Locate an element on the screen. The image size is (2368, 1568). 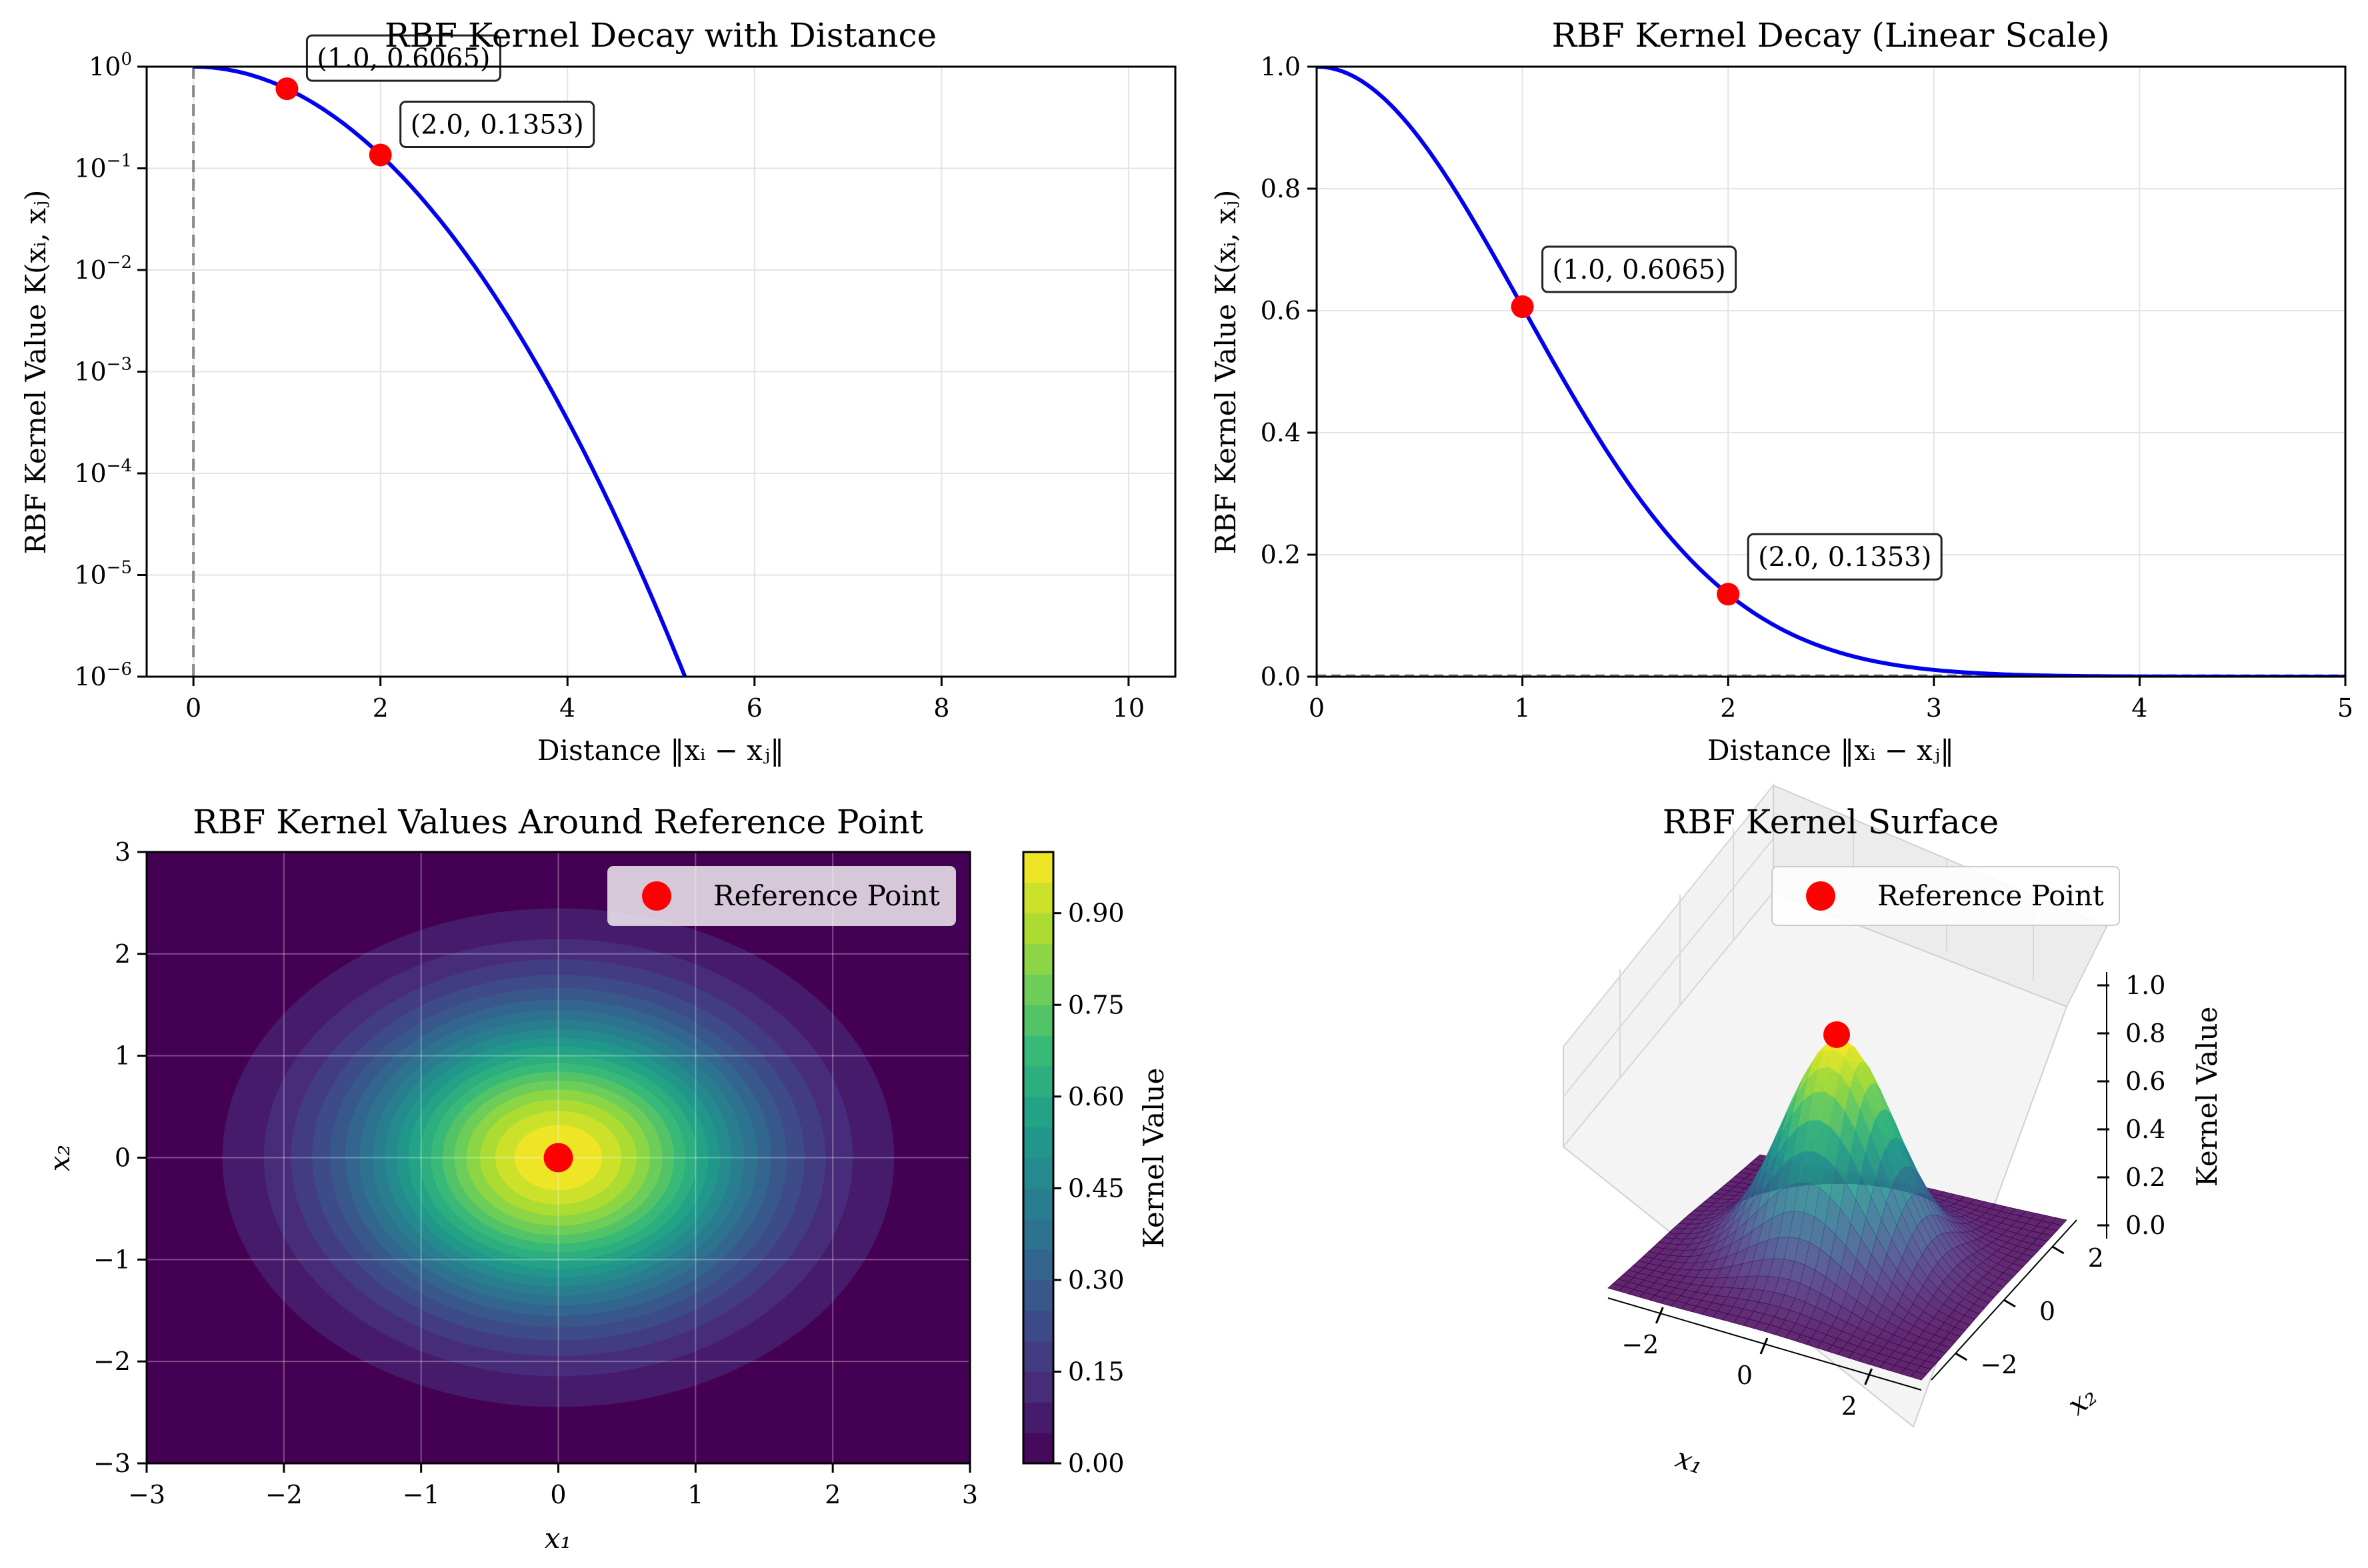
p3-colorbar is located at coordinates (1038, 1158).